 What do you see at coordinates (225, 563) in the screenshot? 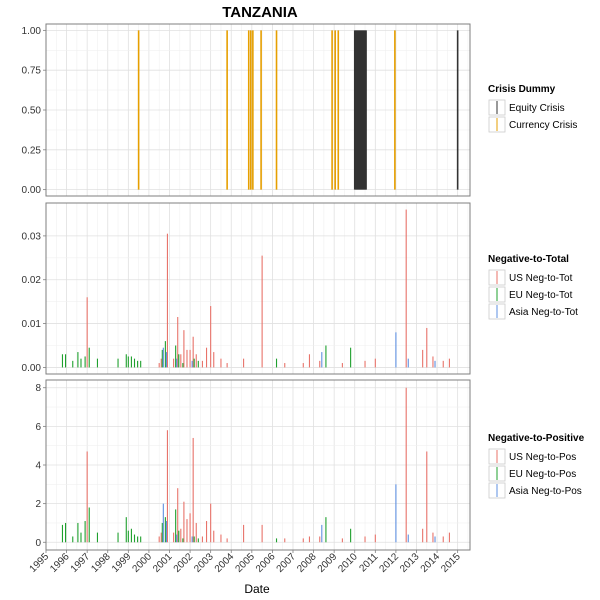
I see `x-tick-label: 2004` at bounding box center [225, 563].